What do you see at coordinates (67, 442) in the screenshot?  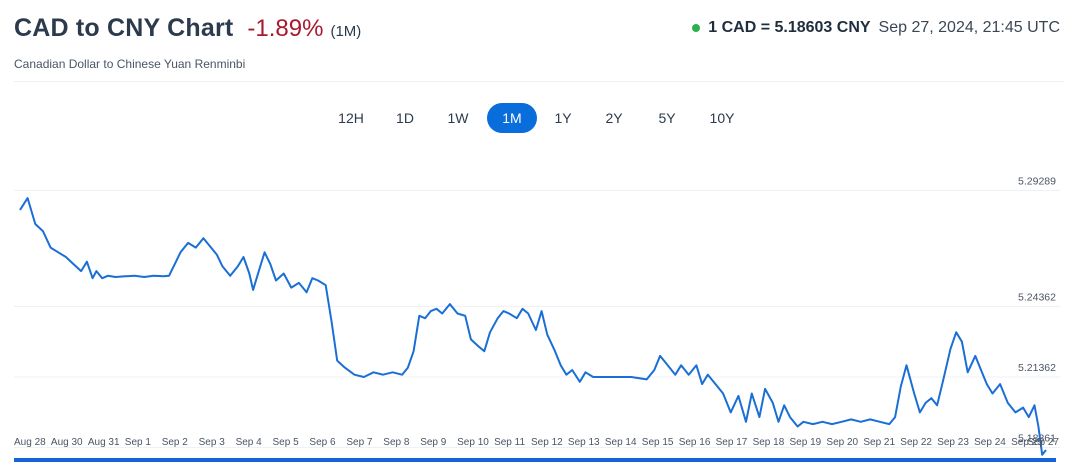 I see `x-tick-label: Aug 30` at bounding box center [67, 442].